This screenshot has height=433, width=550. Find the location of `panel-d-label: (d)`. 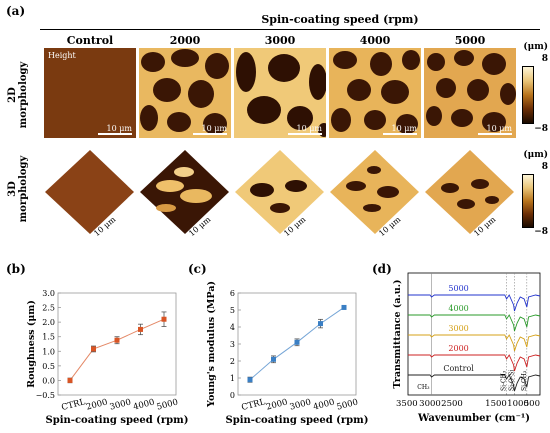

panel-d-label: (d) is located at coordinates (382, 269).